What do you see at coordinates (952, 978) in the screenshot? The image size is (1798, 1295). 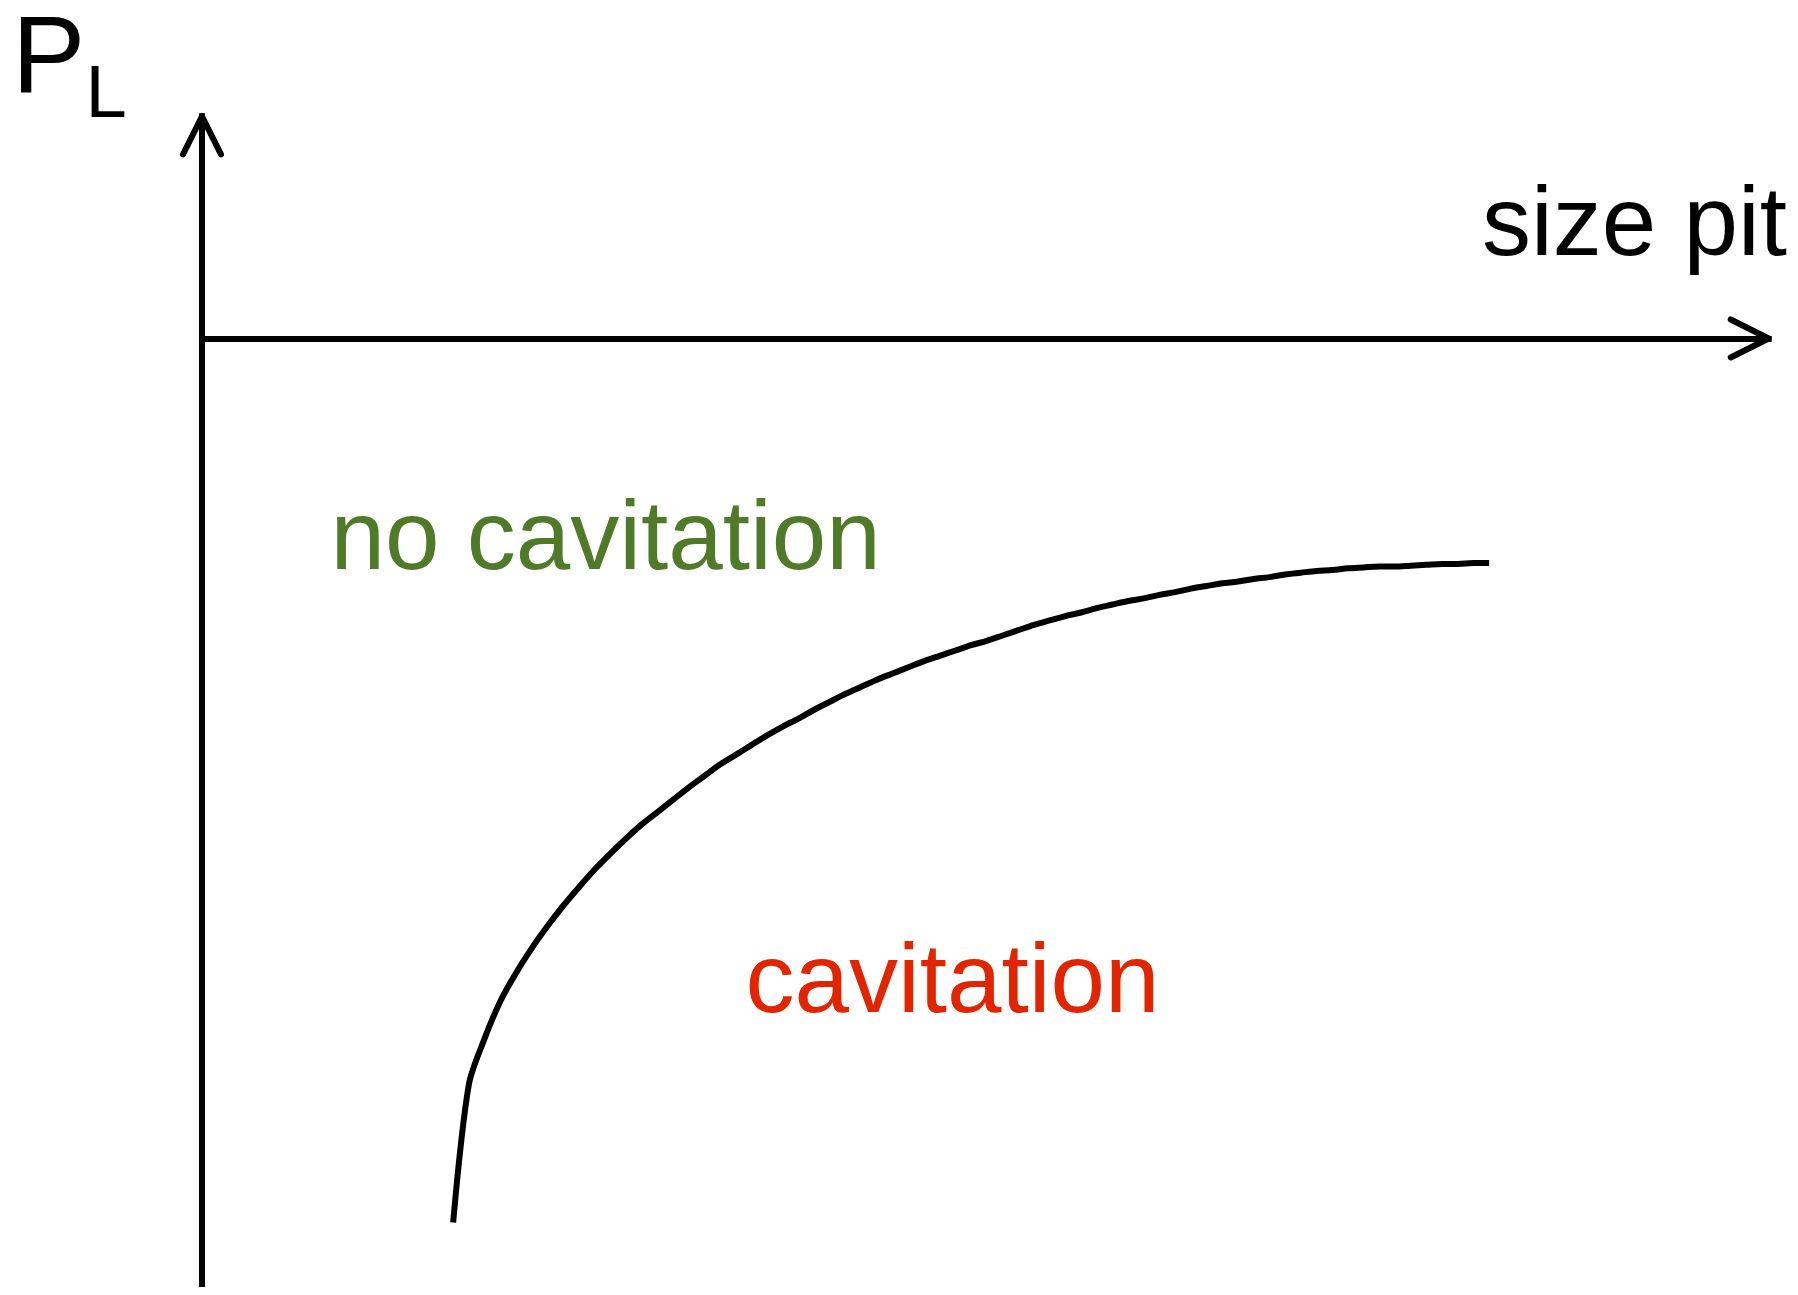 I see `annotation: cavitation` at bounding box center [952, 978].